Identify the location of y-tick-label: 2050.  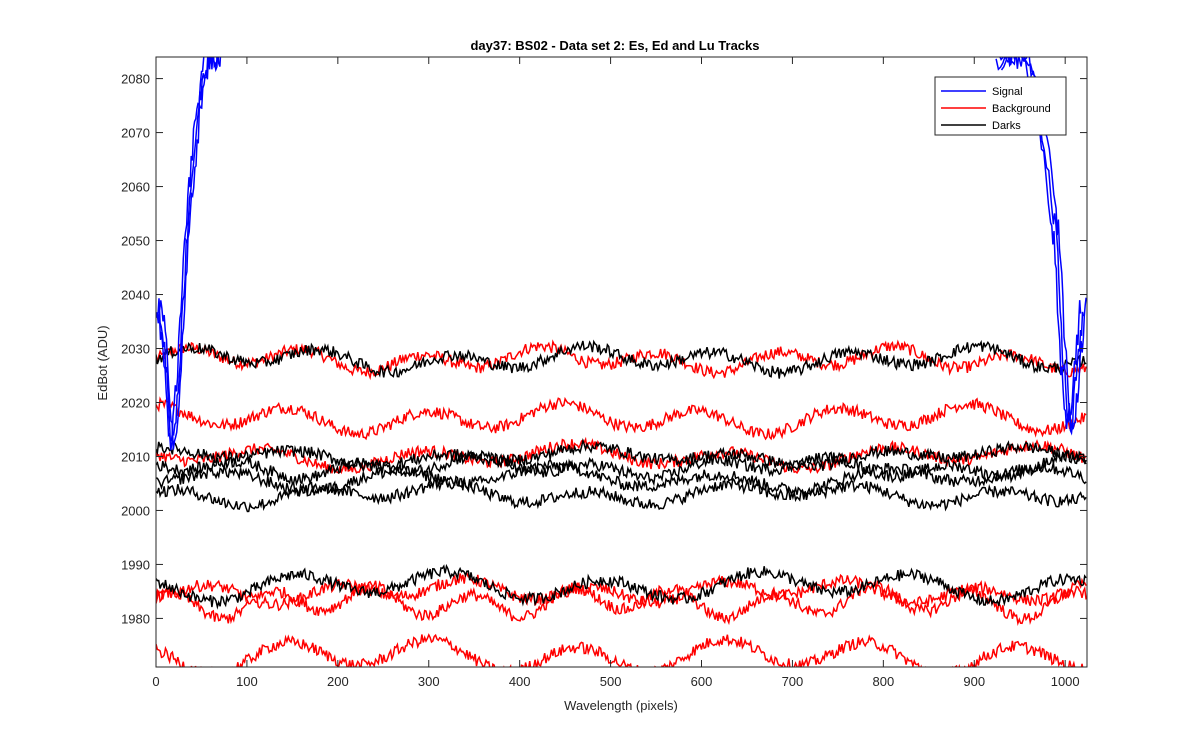
(135, 241).